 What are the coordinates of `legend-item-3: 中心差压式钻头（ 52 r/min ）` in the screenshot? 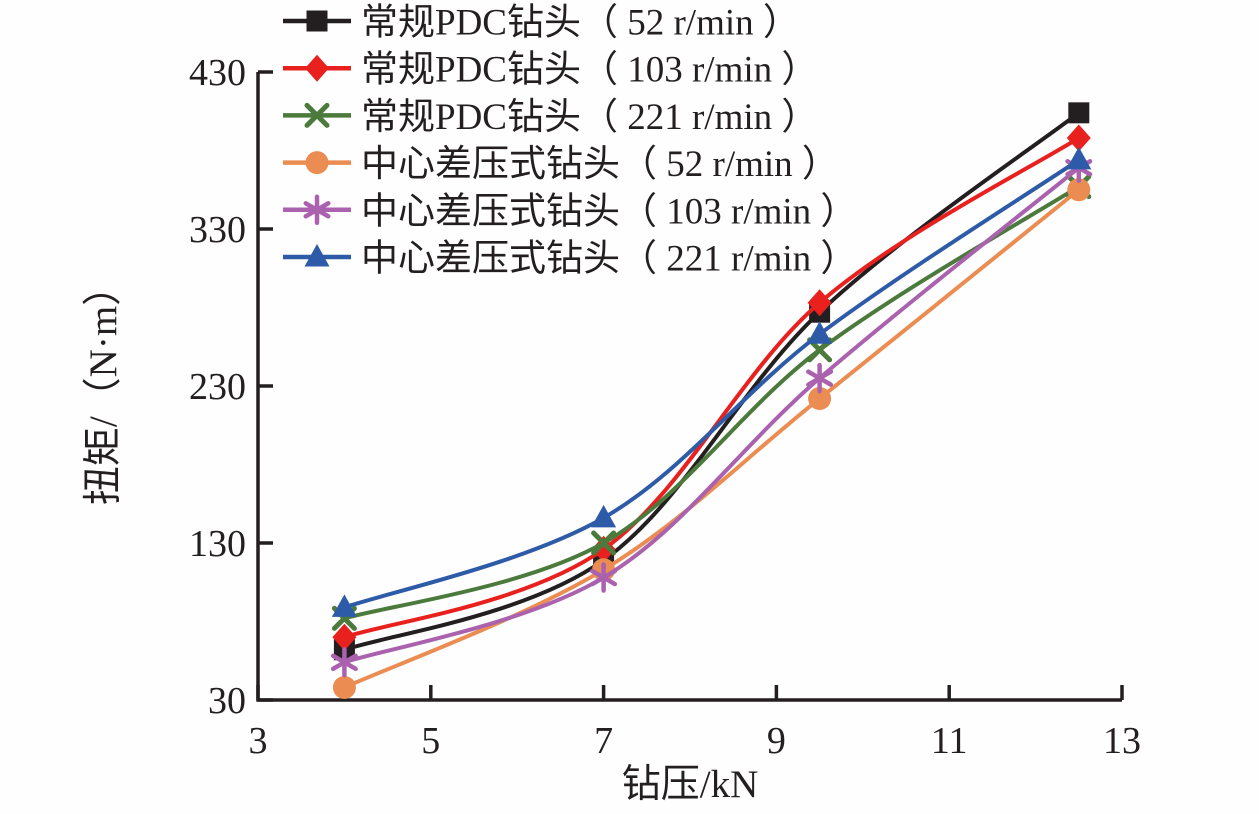 It's located at (561, 164).